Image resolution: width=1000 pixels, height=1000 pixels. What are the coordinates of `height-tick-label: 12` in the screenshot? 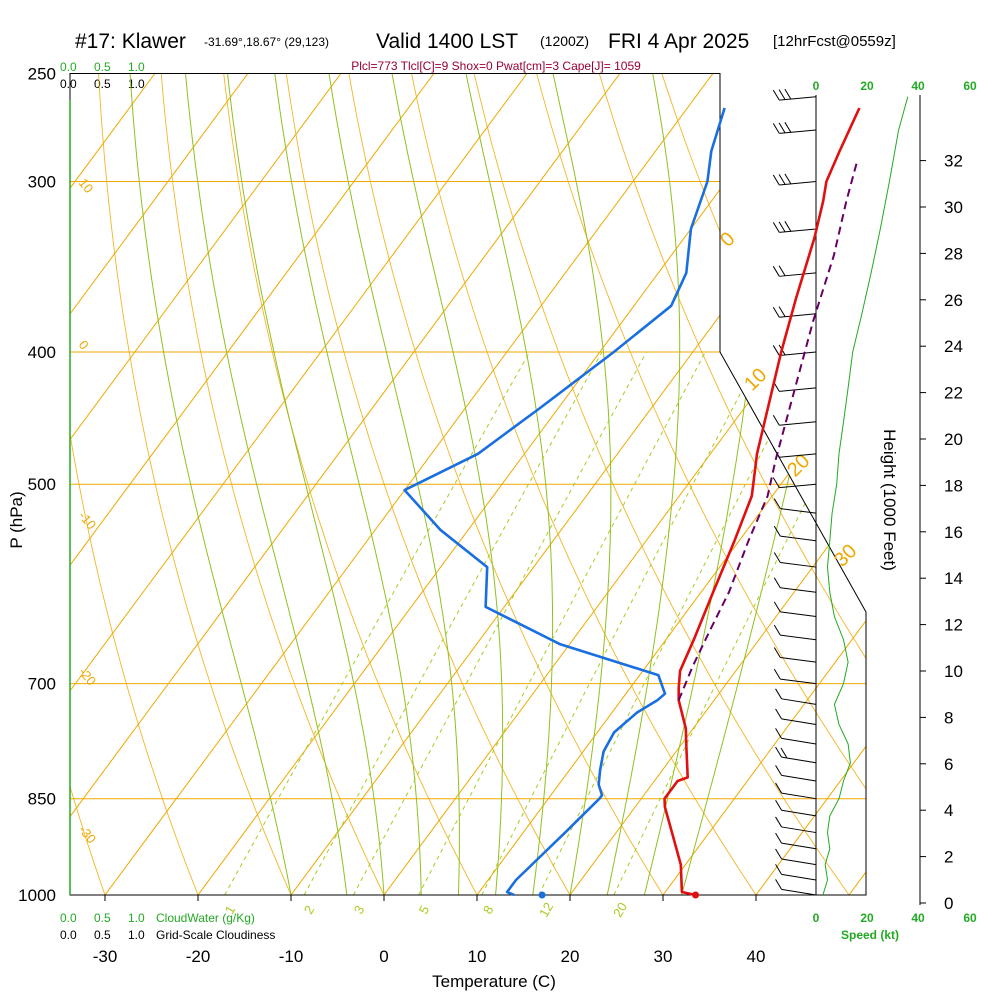 It's located at (953, 625).